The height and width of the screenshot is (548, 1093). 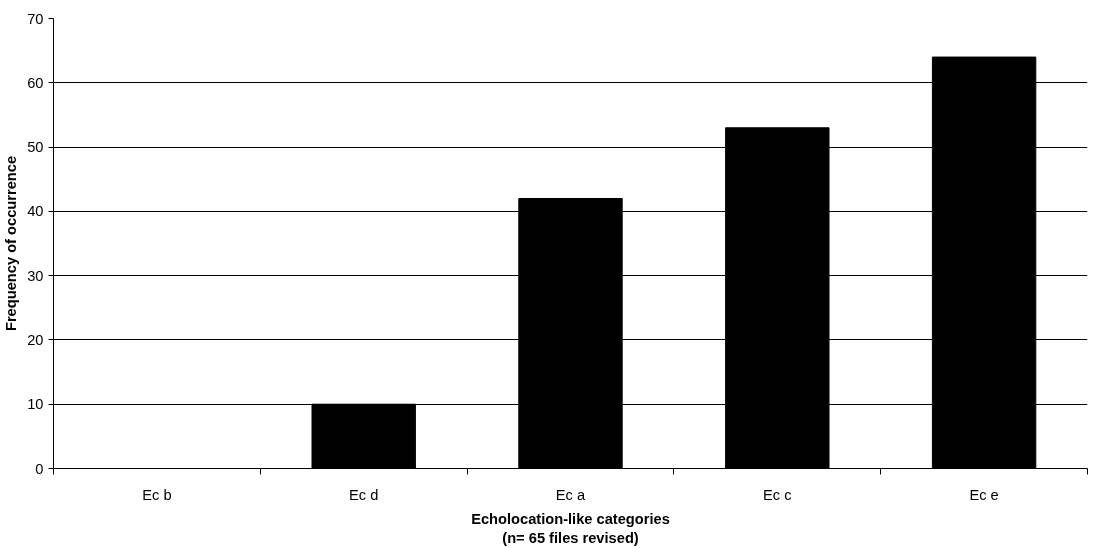 What do you see at coordinates (571, 494) in the screenshot?
I see `x-tick-label: Ec a` at bounding box center [571, 494].